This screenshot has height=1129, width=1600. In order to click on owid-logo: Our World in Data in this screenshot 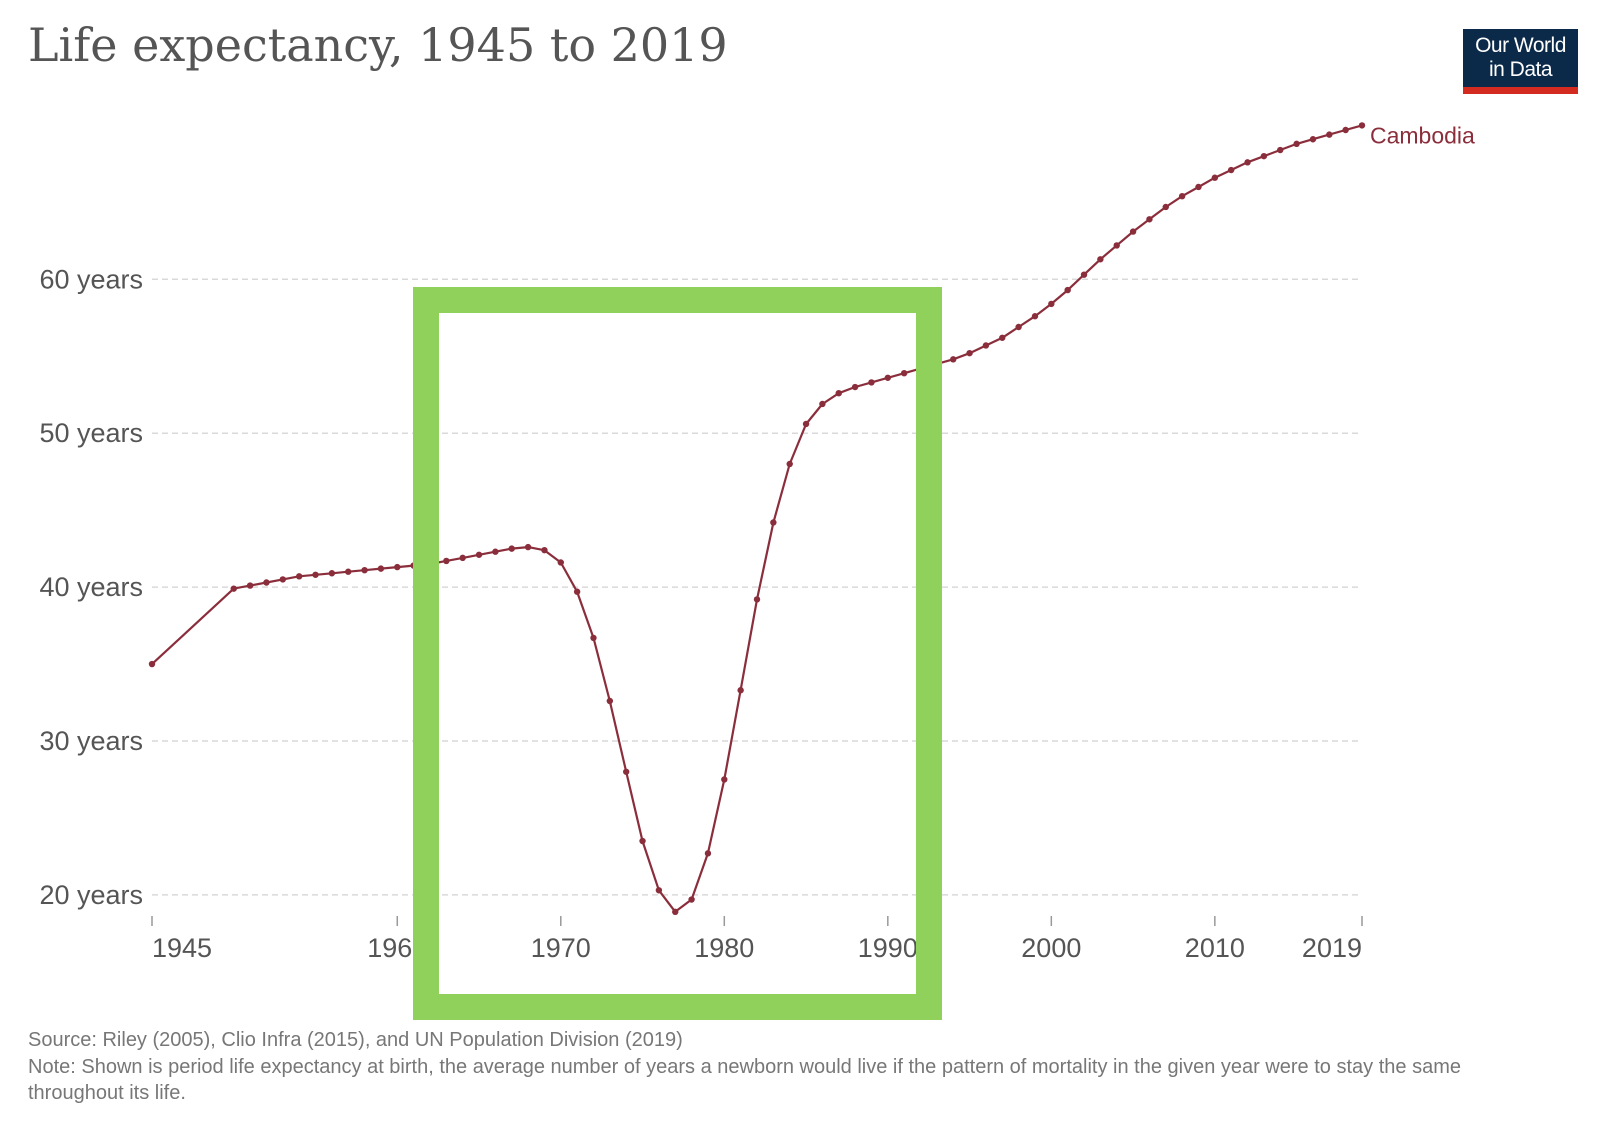, I will do `click(1520, 62)`.